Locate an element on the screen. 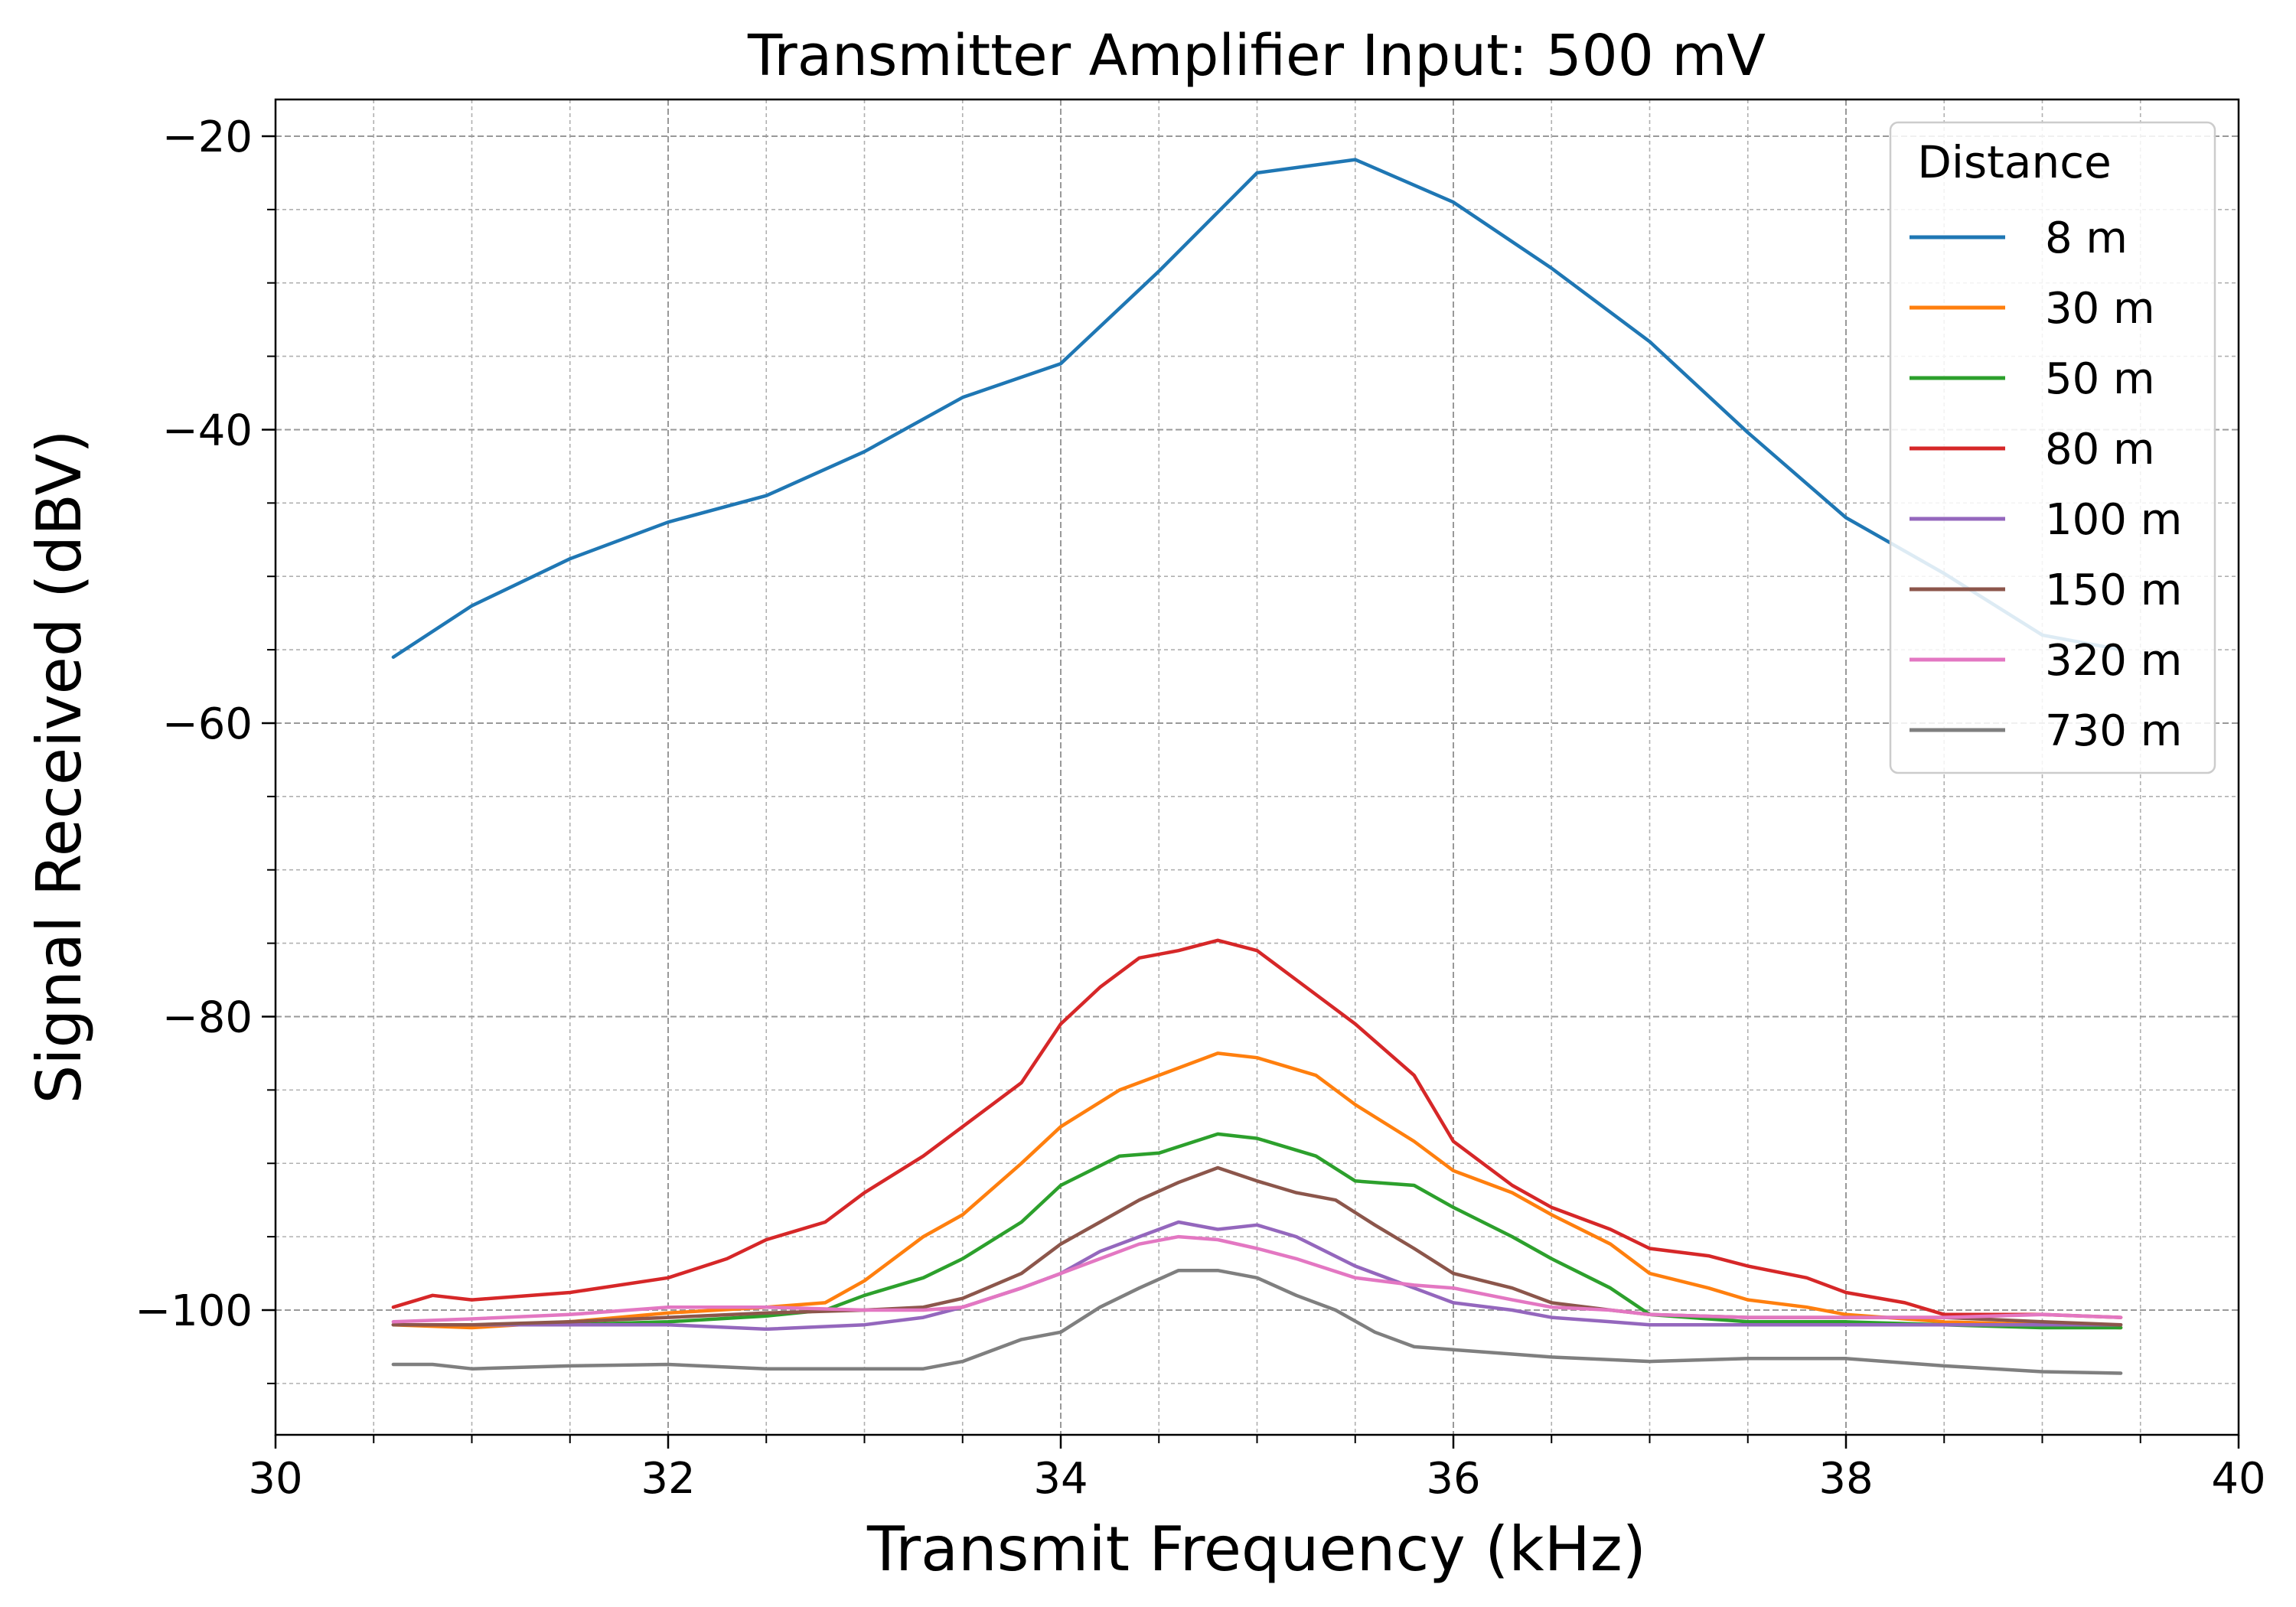  x-tick-label: 36 is located at coordinates (1453, 1479).